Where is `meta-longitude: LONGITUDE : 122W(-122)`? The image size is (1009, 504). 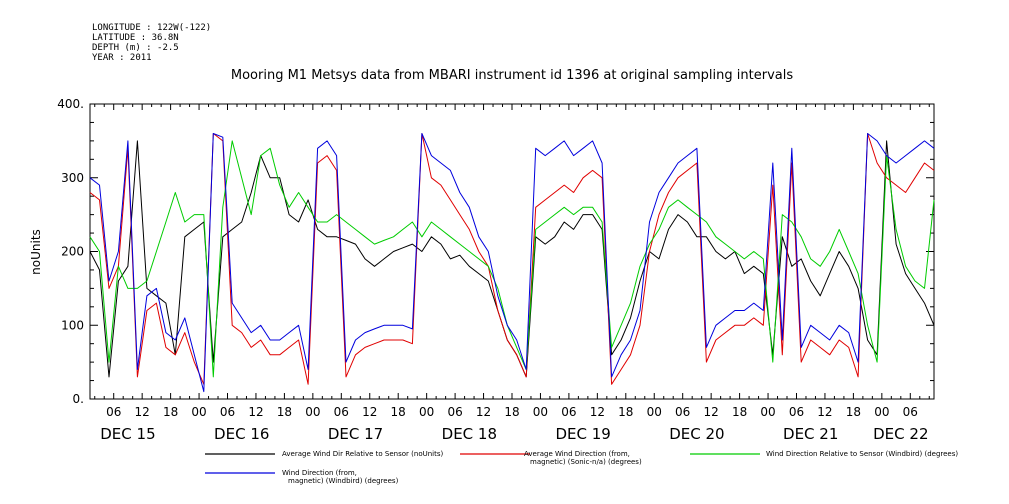 meta-longitude: LONGITUDE : 122W(-122) is located at coordinates (151, 28).